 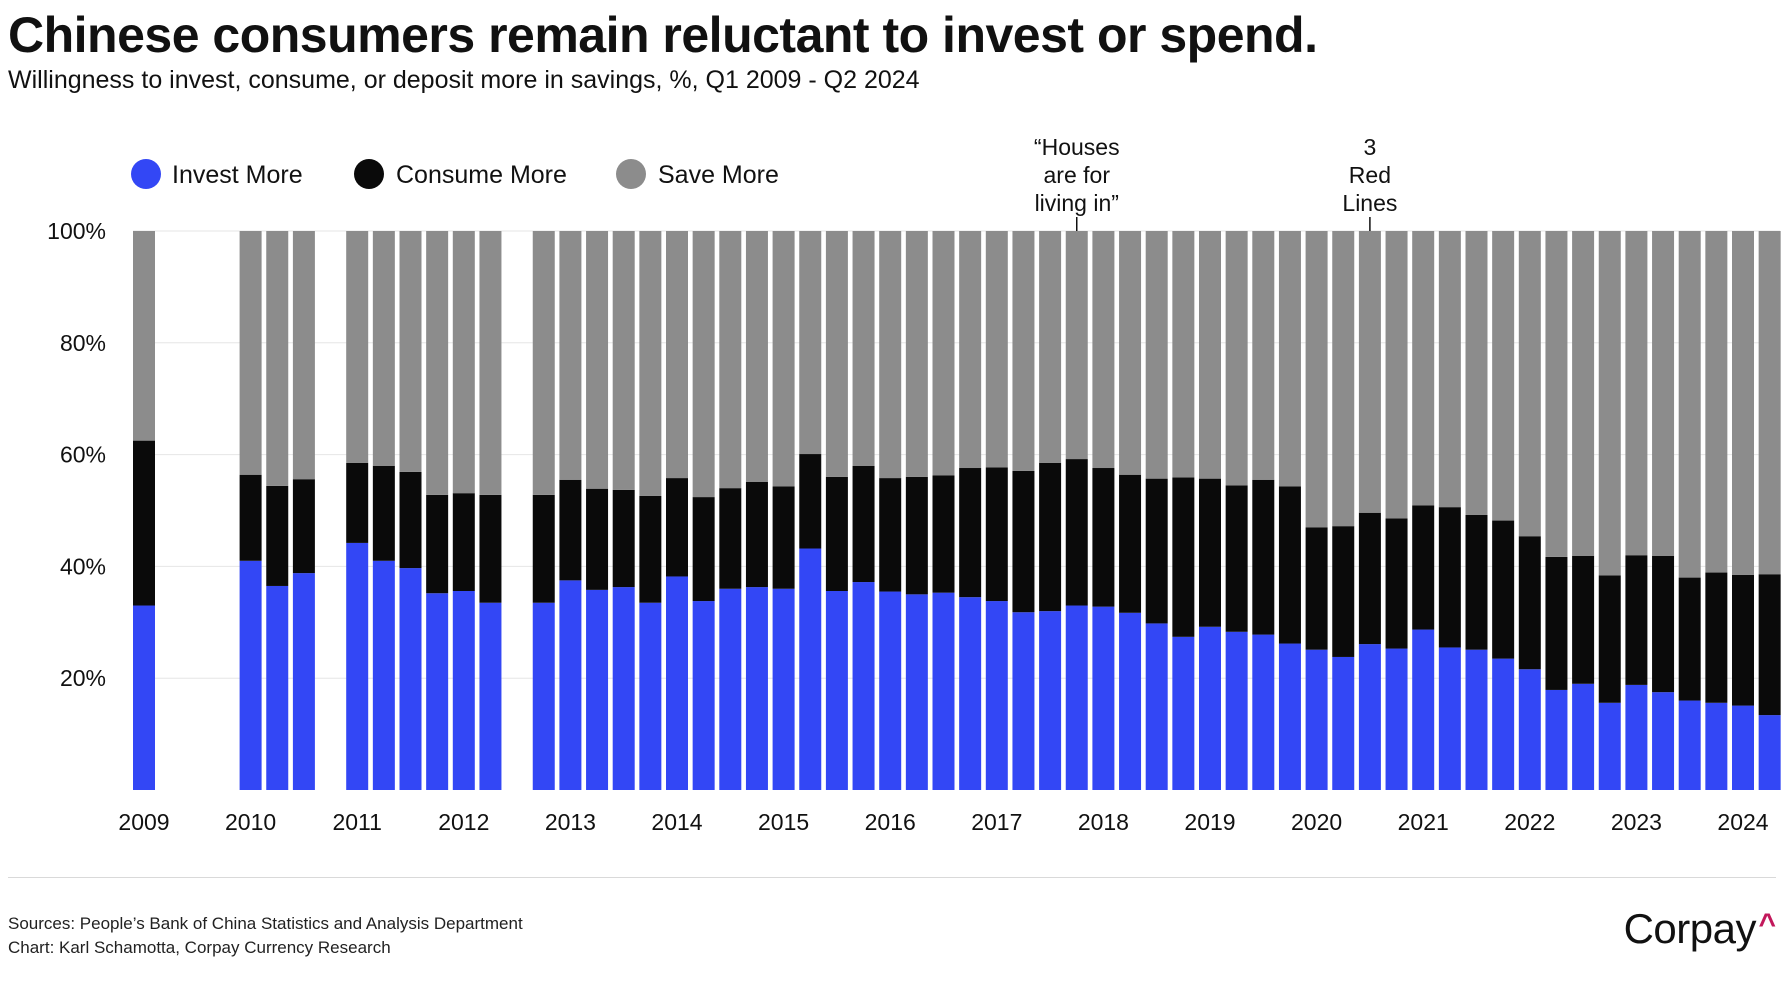 I want to click on x-tick-label: 2018, so click(x=1103, y=822).